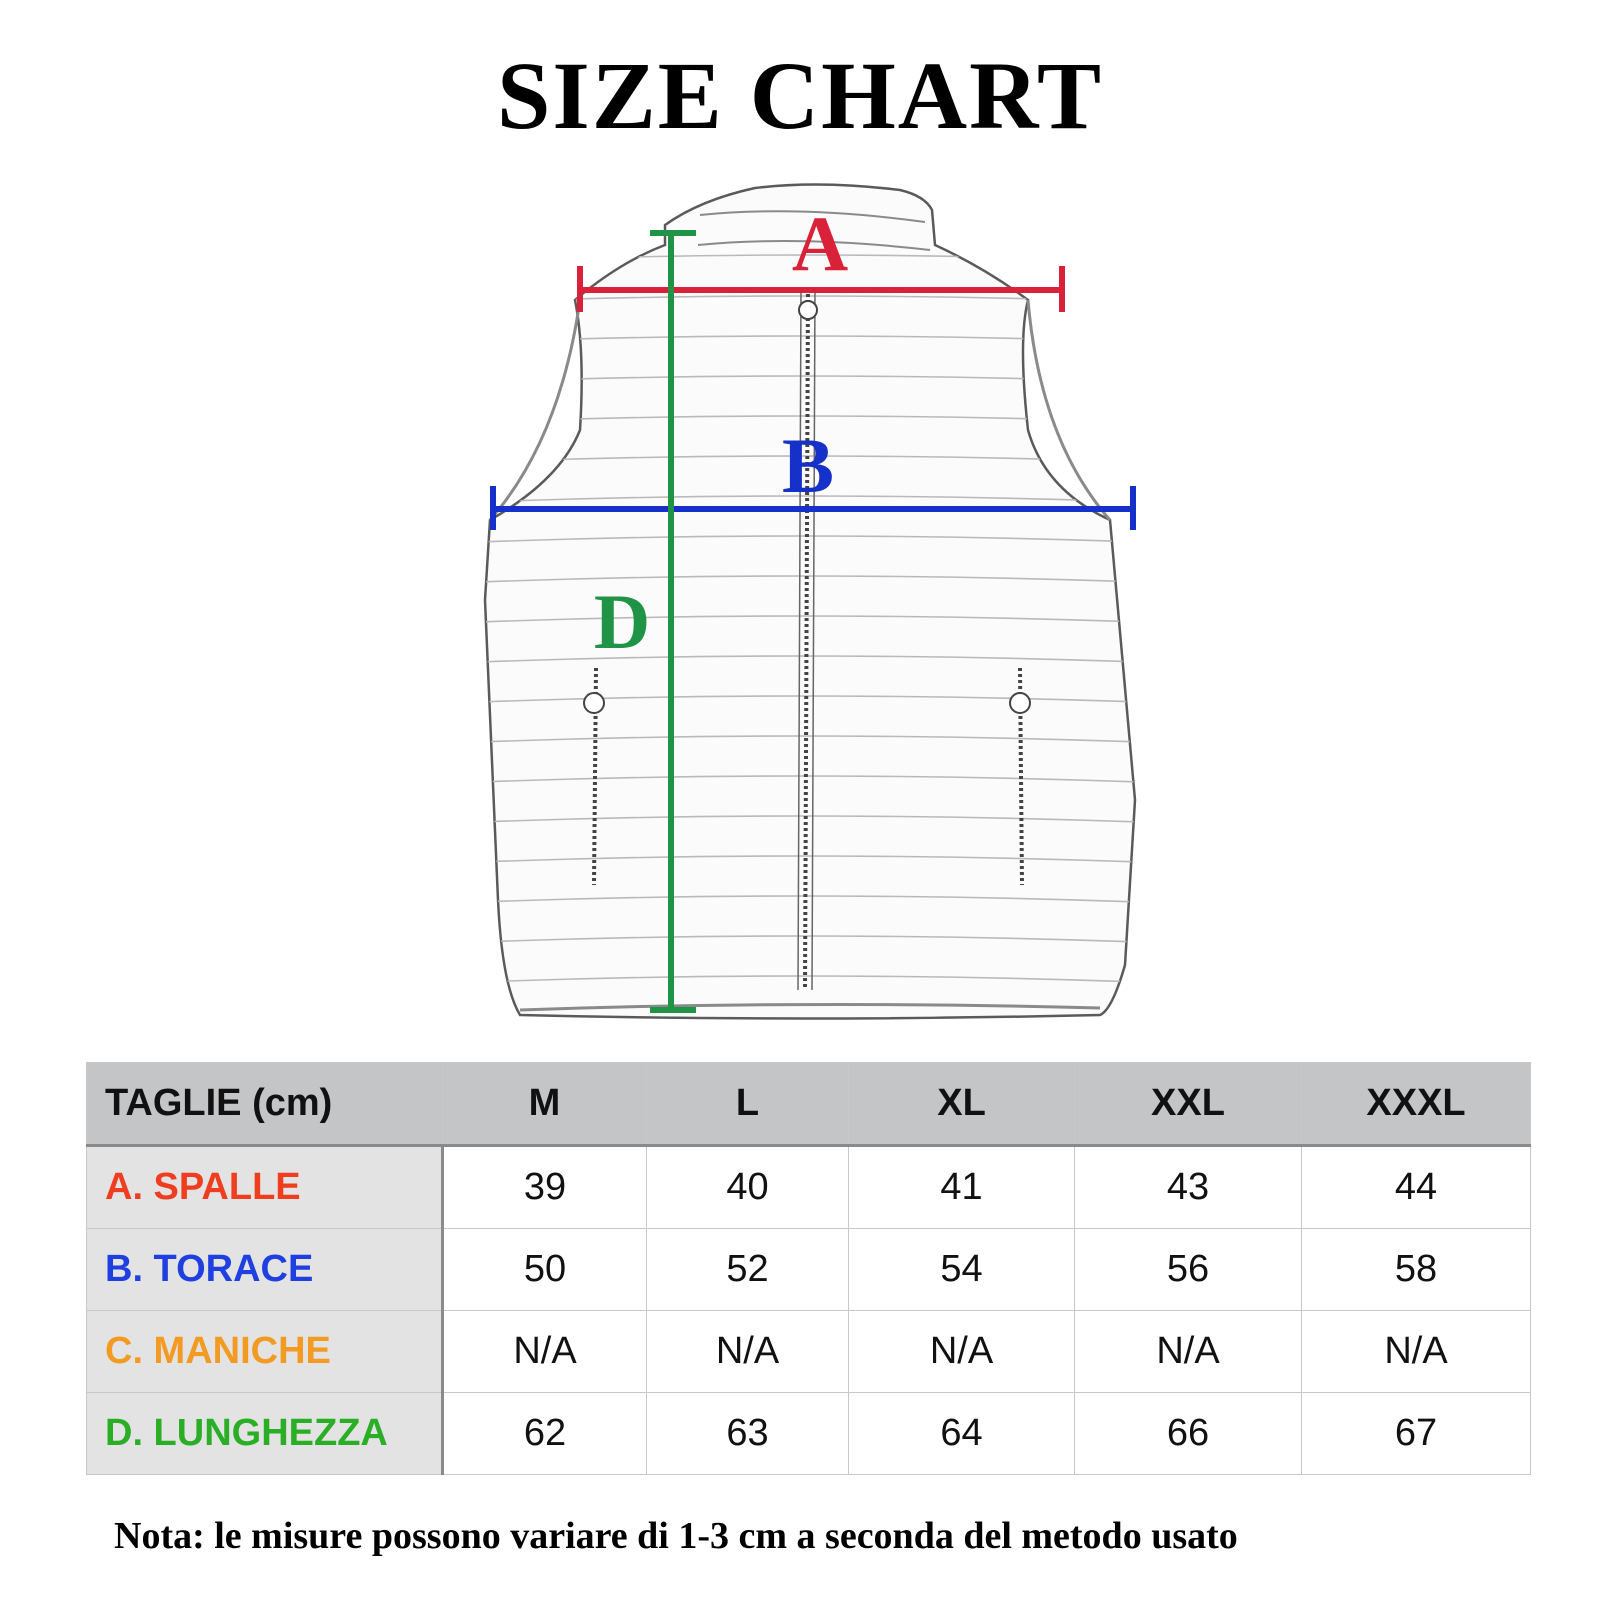 Image resolution: width=1600 pixels, height=1600 pixels. Describe the element at coordinates (821, 289) in the screenshot. I see `measure-a-line` at that location.